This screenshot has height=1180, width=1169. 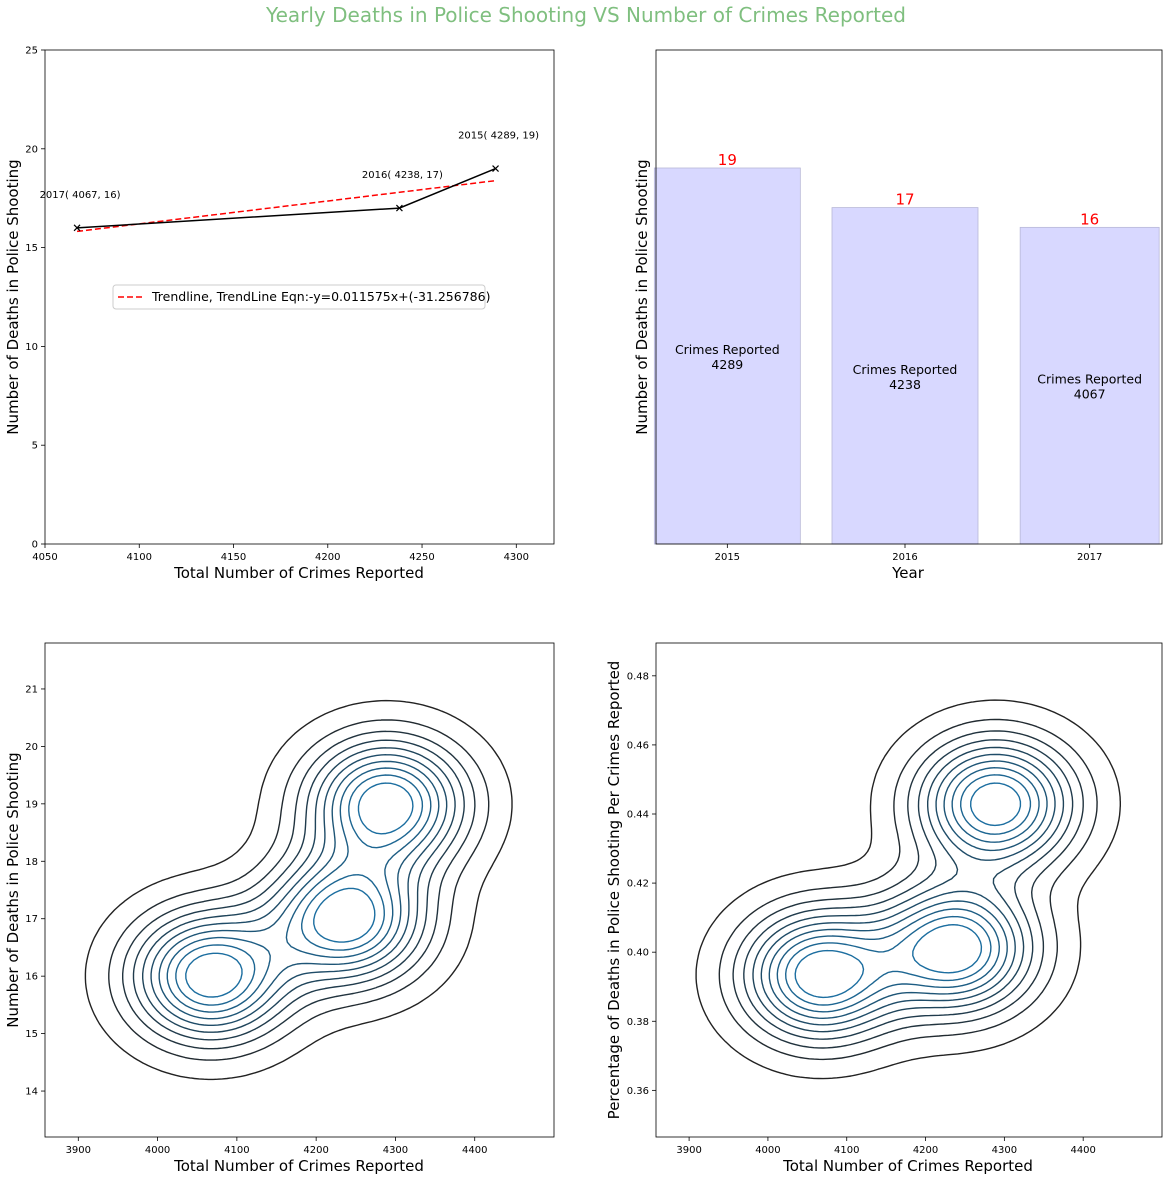 What do you see at coordinates (908, 573) in the screenshot?
I see `bar-chart-xlabel: Year` at bounding box center [908, 573].